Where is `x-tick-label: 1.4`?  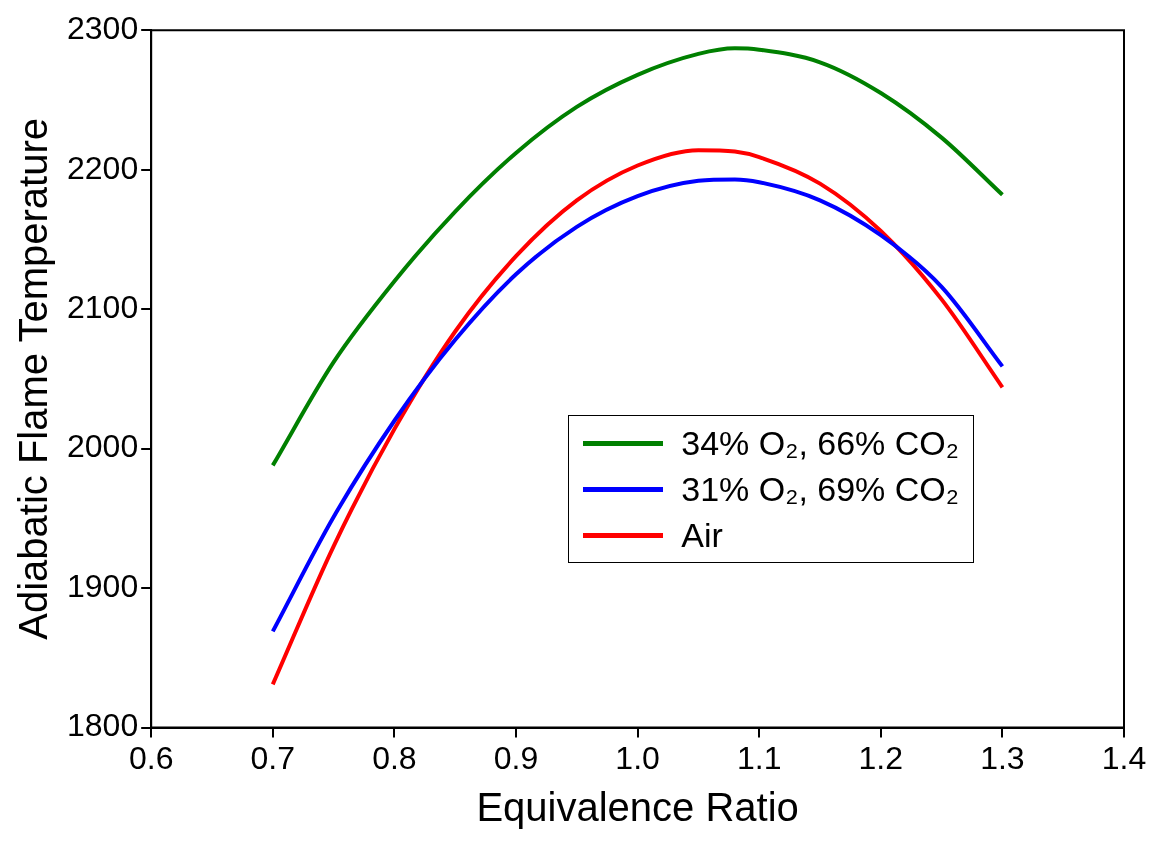 x-tick-label: 1.4 is located at coordinates (1124, 757).